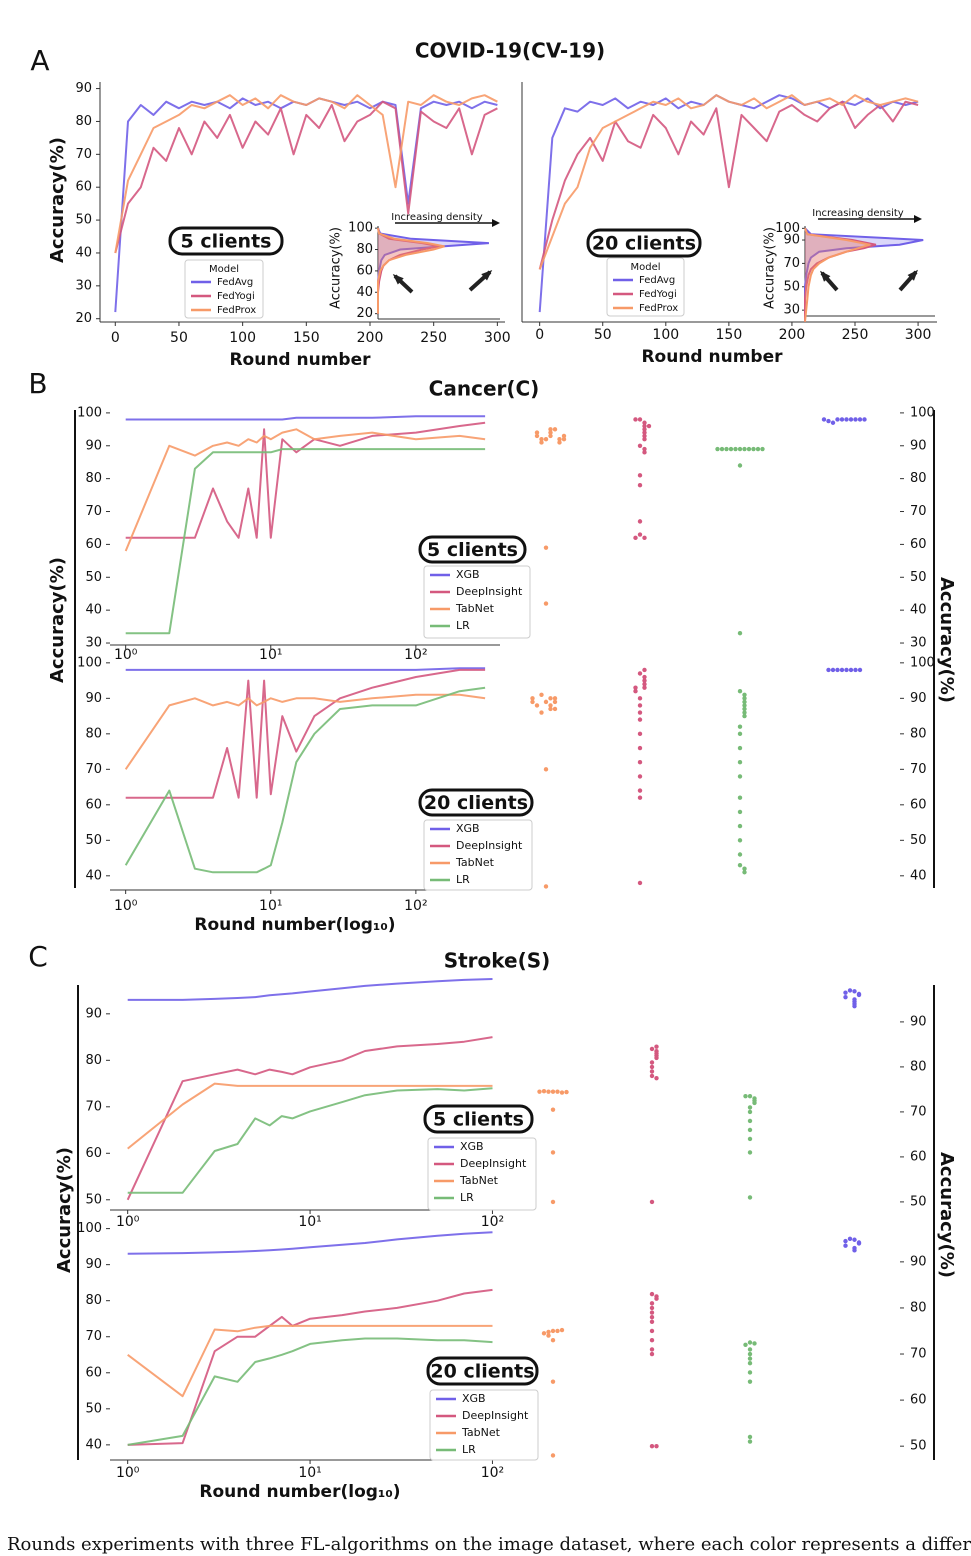  Describe the element at coordinates (476, 802) in the screenshot. I see `annotation-box` at that location.